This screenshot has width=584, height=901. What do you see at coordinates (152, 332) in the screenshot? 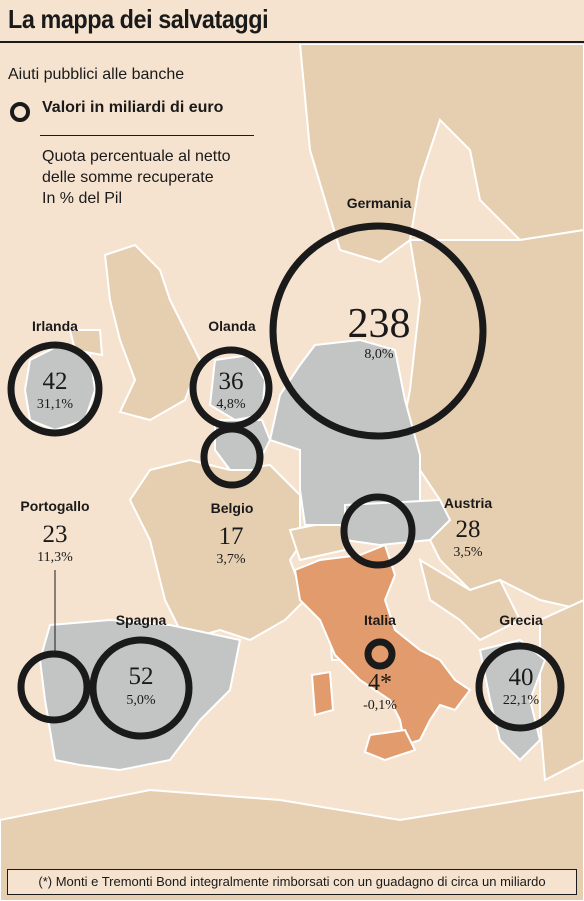
I see `great-britain` at bounding box center [152, 332].